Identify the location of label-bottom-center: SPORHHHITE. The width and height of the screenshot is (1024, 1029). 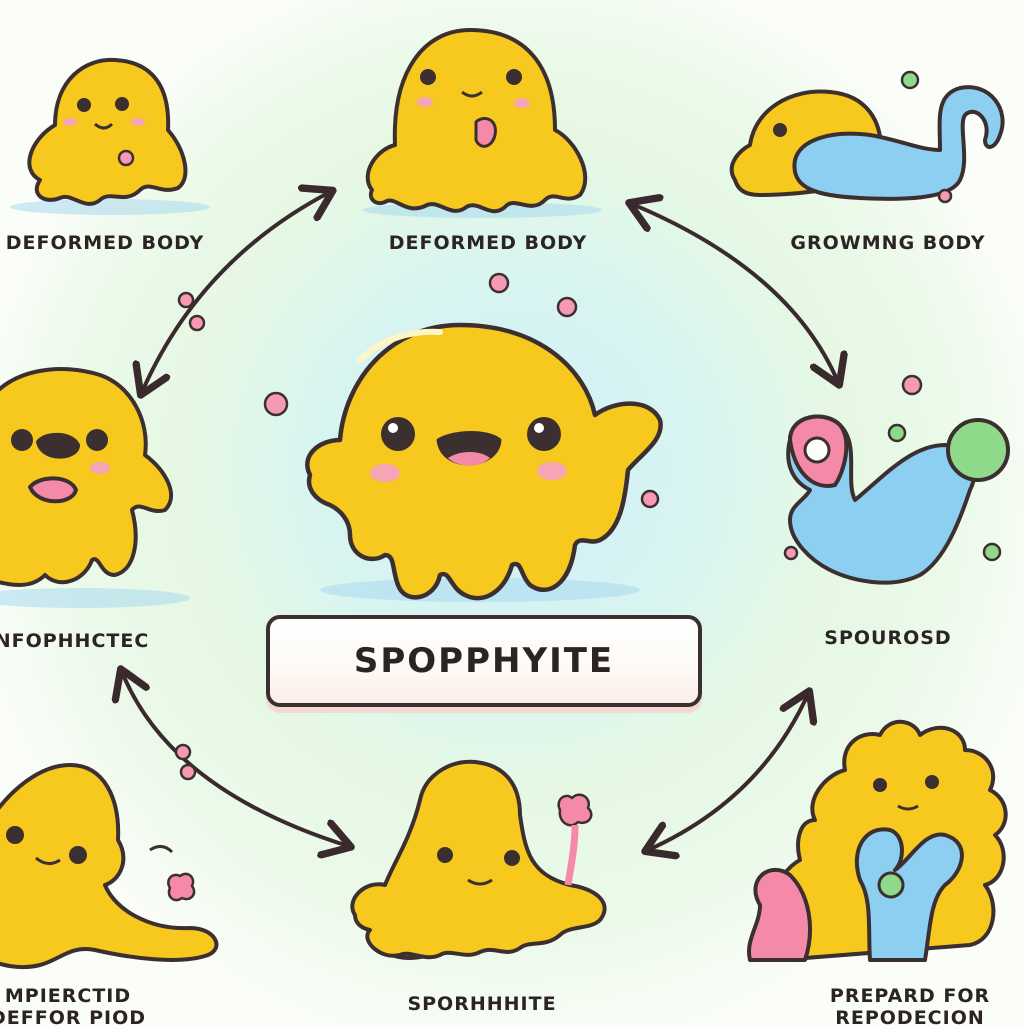
(482, 1004).